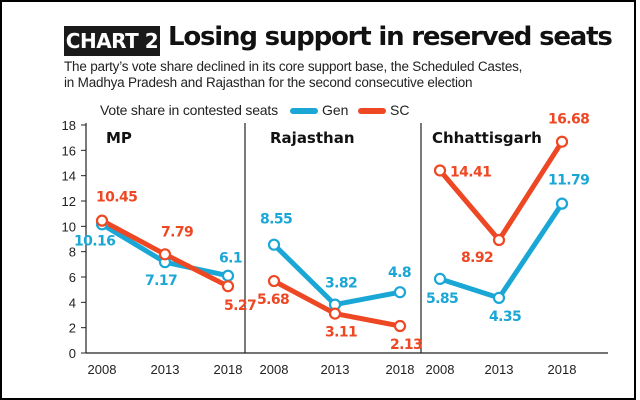 The width and height of the screenshot is (640, 400). What do you see at coordinates (406, 345) in the screenshot?
I see `data-label-sc: 2.13` at bounding box center [406, 345].